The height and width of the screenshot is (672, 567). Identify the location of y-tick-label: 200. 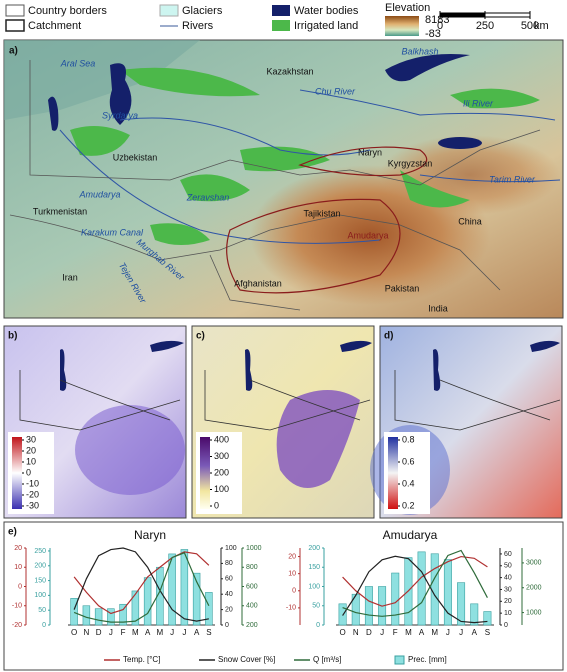
(40, 566).